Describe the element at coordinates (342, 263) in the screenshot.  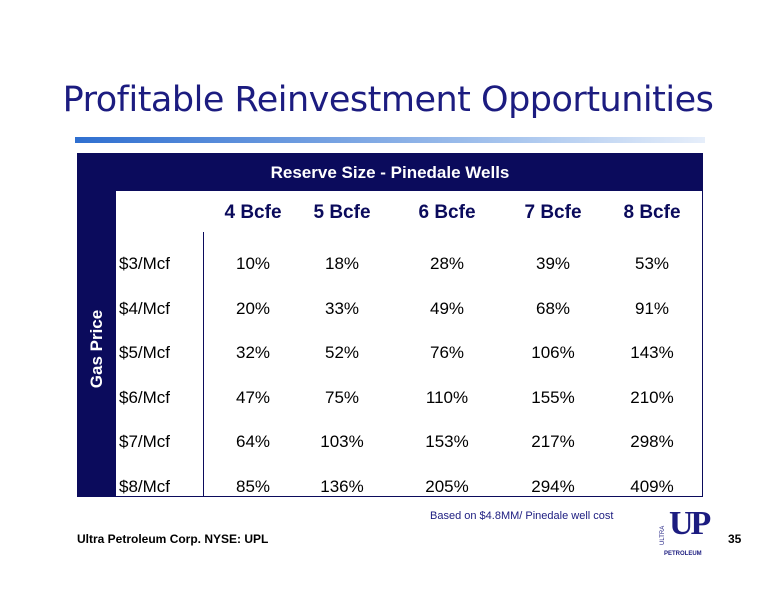
I see `cell: 18%` at that location.